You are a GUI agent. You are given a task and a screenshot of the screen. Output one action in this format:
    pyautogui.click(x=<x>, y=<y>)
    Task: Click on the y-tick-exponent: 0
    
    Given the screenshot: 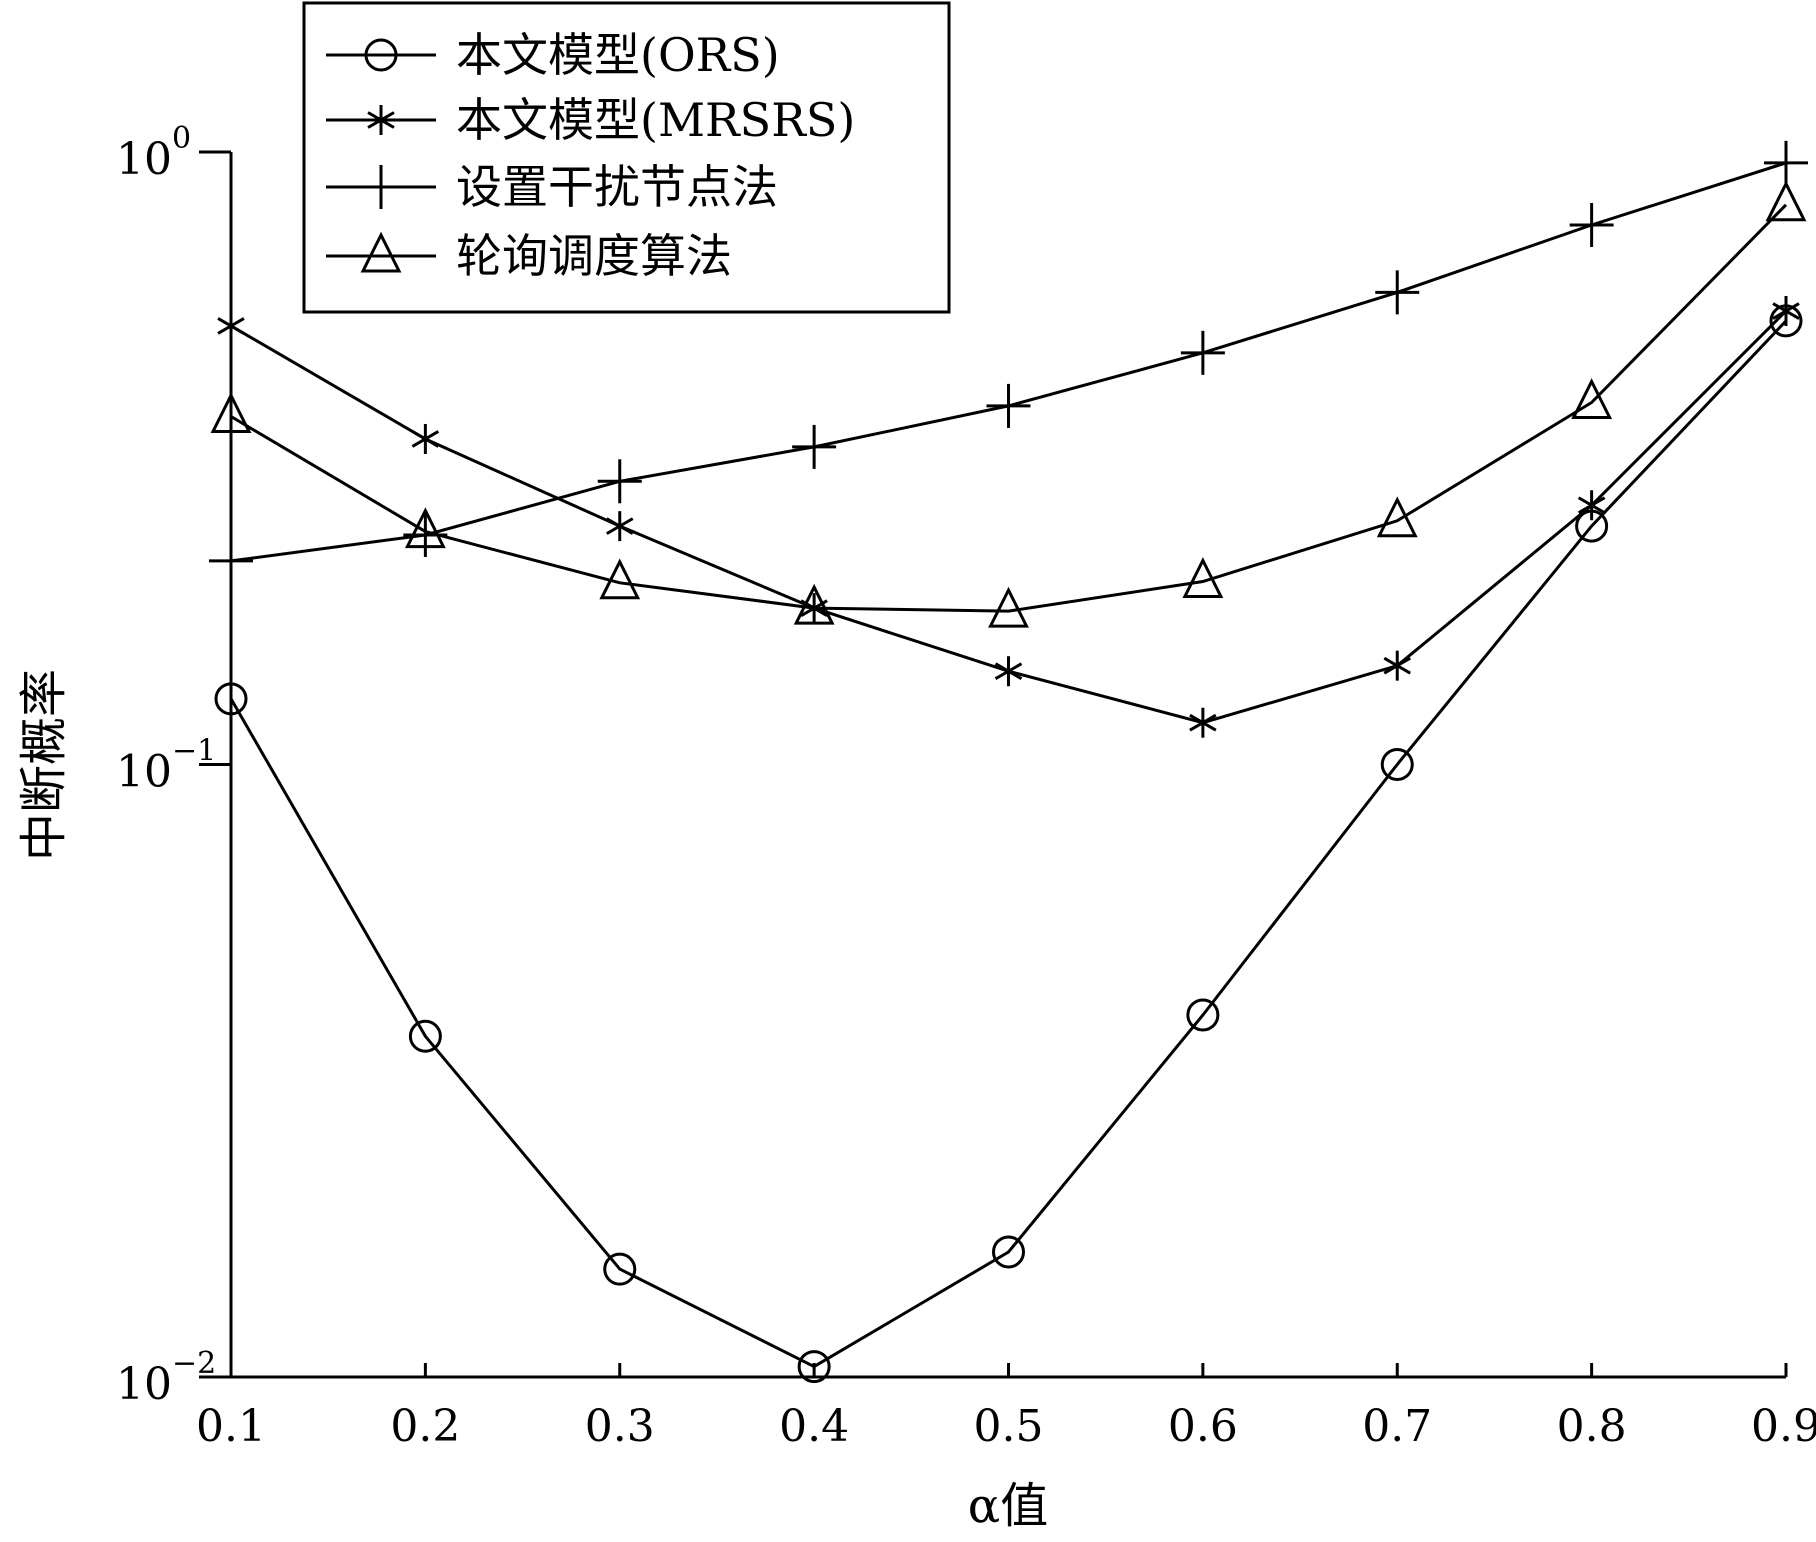 What is the action you would take?
    pyautogui.click(x=181, y=138)
    